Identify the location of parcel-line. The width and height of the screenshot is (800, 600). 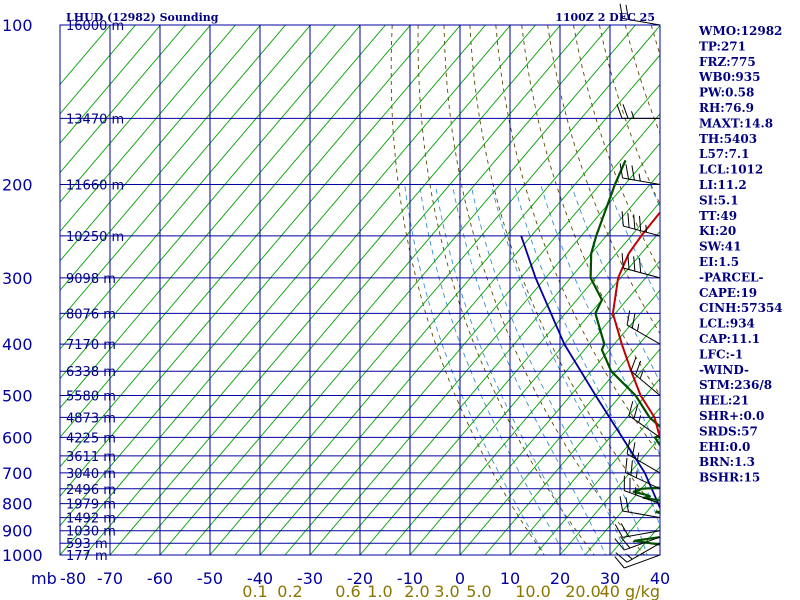
(590, 372).